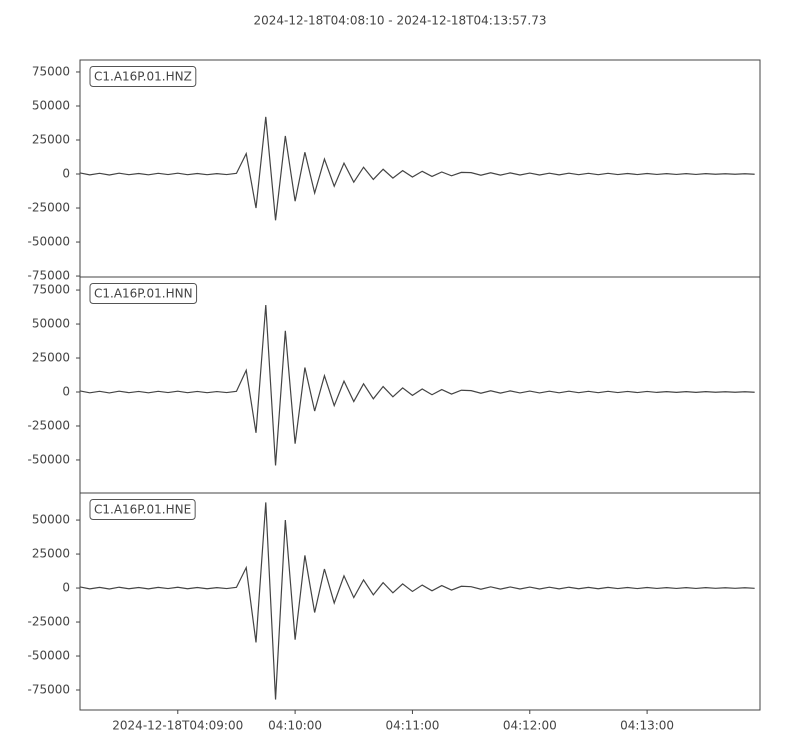 The width and height of the screenshot is (800, 750). I want to click on trace-label: C1.A16P.01.HNZ, so click(143, 77).